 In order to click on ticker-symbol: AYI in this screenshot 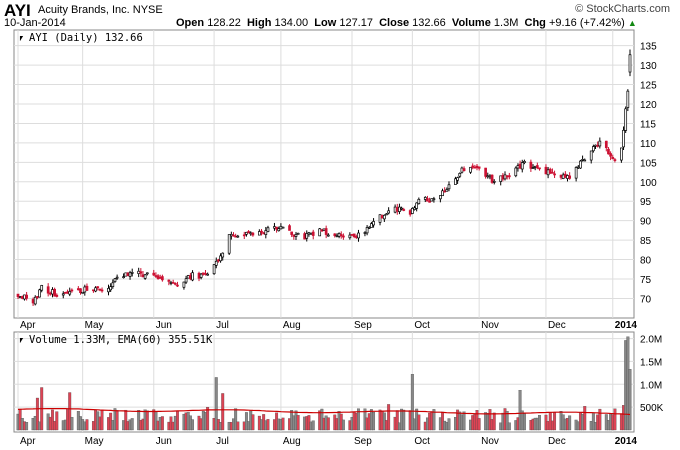, I will do `click(17, 10)`.